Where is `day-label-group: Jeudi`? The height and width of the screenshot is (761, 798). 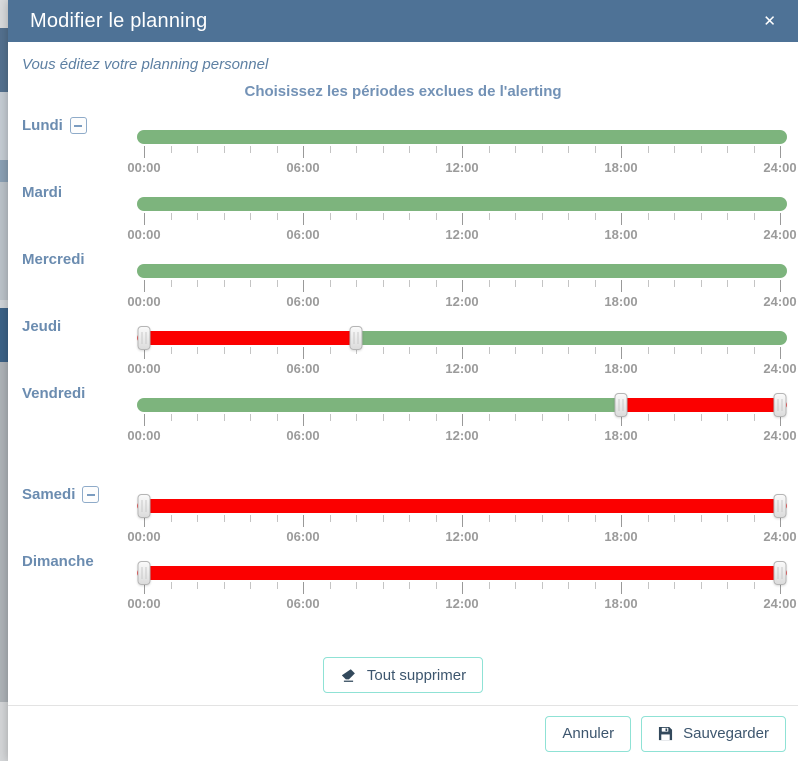
day-label-group: Jeudi is located at coordinates (41, 326).